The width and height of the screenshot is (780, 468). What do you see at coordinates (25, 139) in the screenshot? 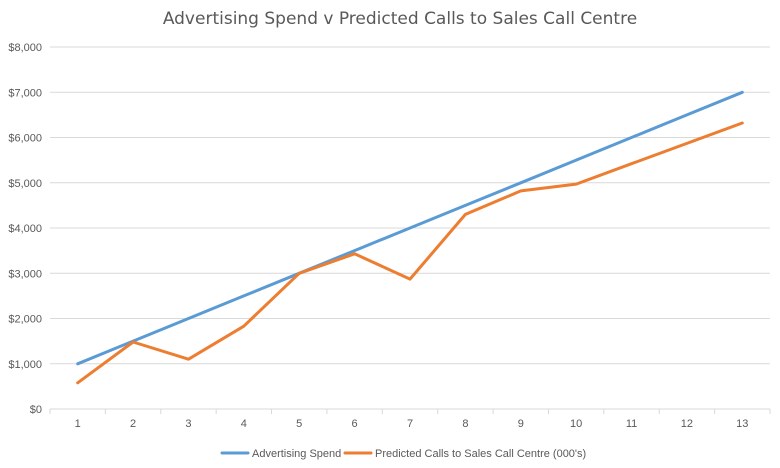
I see `y-tick-label: $6,000` at bounding box center [25, 139].